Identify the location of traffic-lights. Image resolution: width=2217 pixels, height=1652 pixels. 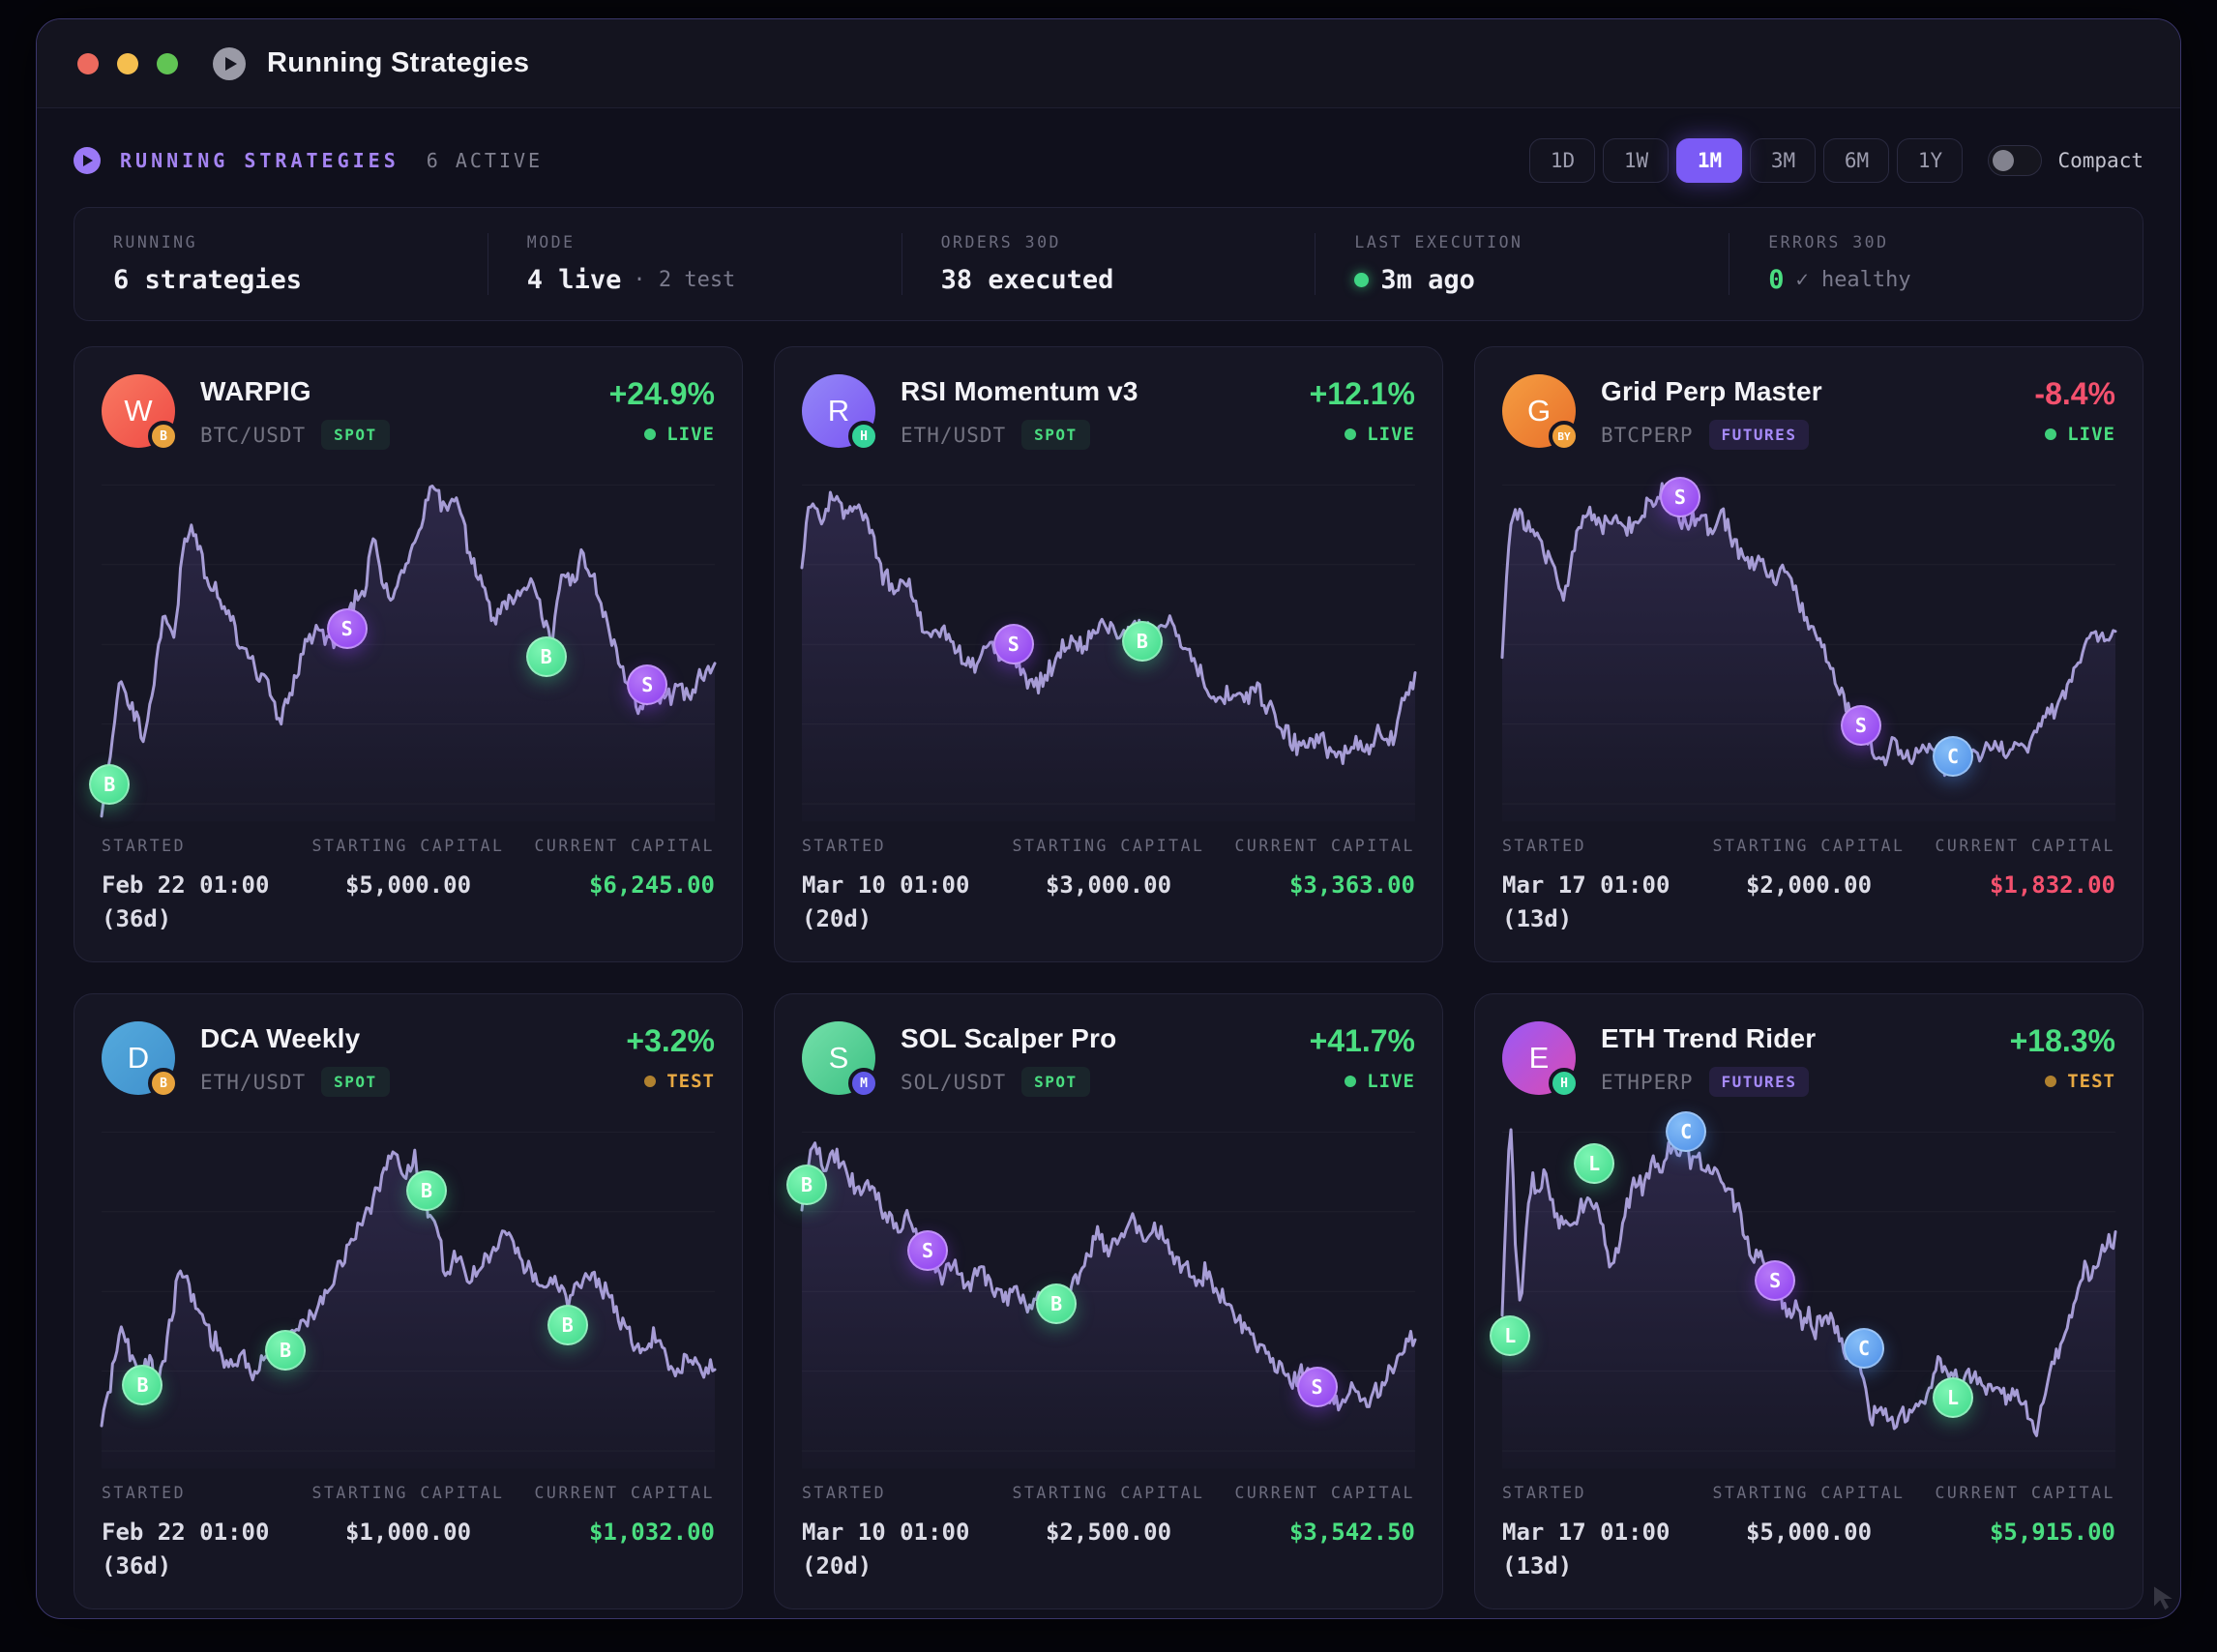
(127, 63).